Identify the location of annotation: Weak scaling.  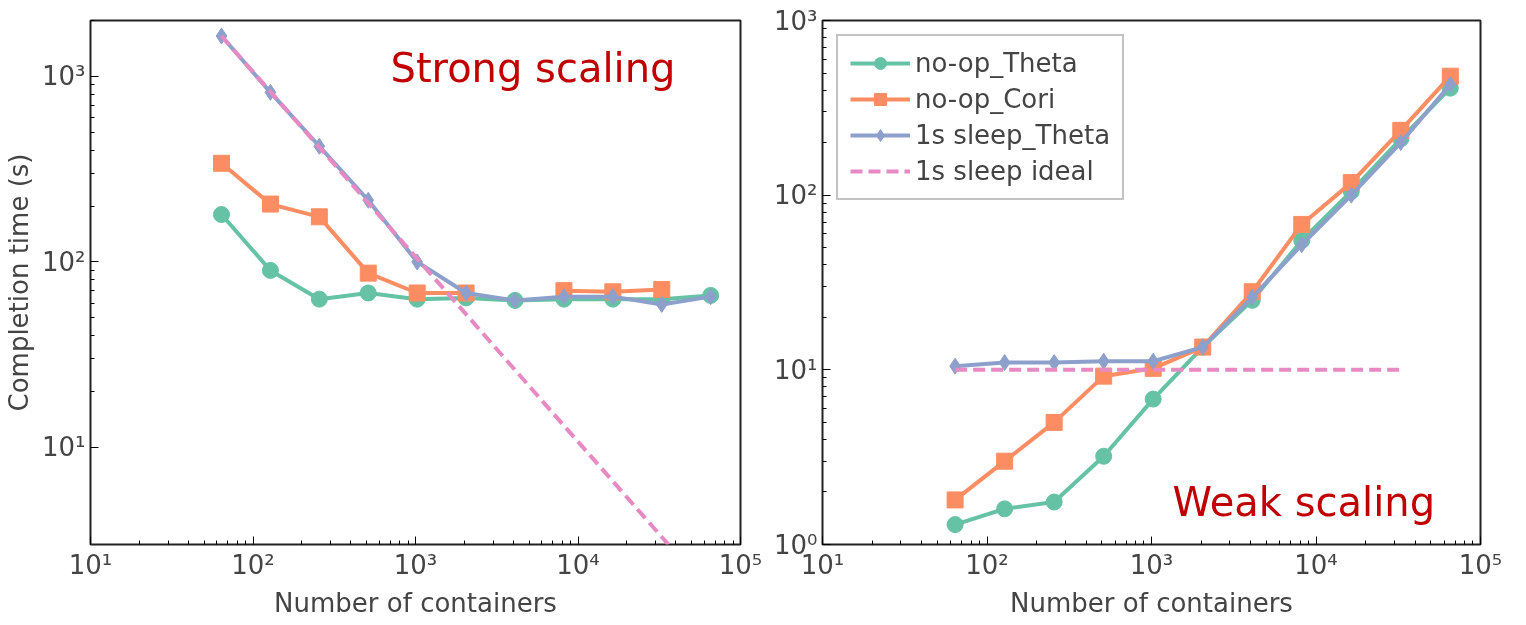
(1304, 501).